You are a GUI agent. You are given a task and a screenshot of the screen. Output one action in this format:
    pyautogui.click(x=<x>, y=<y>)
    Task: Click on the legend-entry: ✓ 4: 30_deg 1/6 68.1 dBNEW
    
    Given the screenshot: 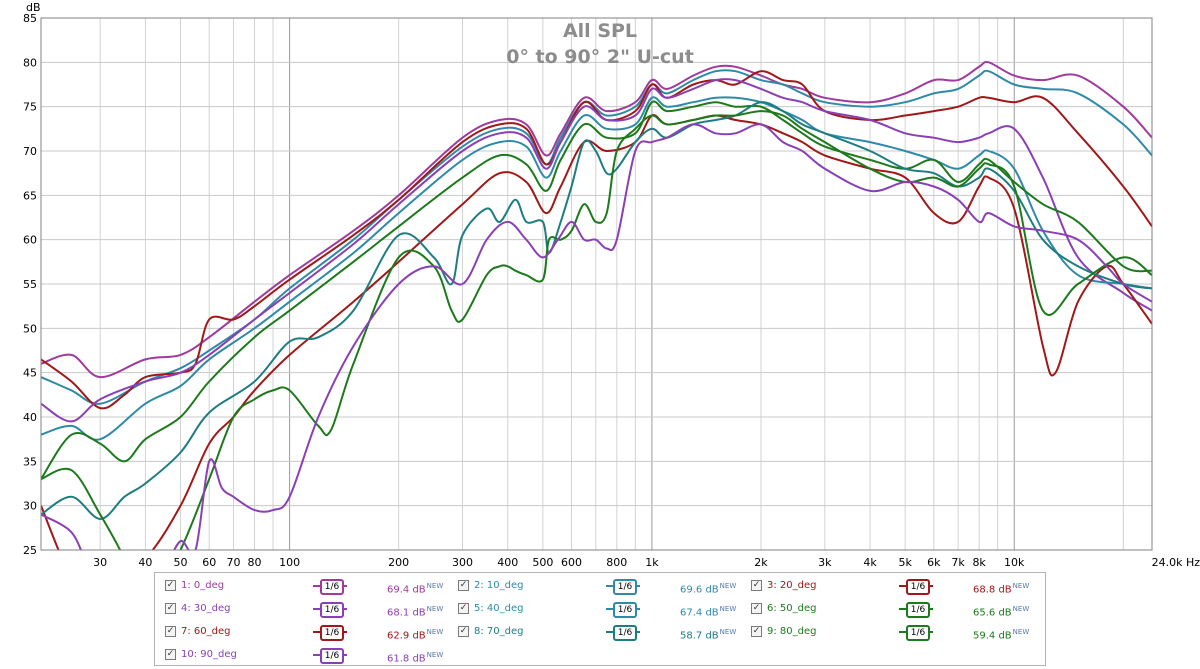 What is the action you would take?
    pyautogui.click(x=307, y=609)
    